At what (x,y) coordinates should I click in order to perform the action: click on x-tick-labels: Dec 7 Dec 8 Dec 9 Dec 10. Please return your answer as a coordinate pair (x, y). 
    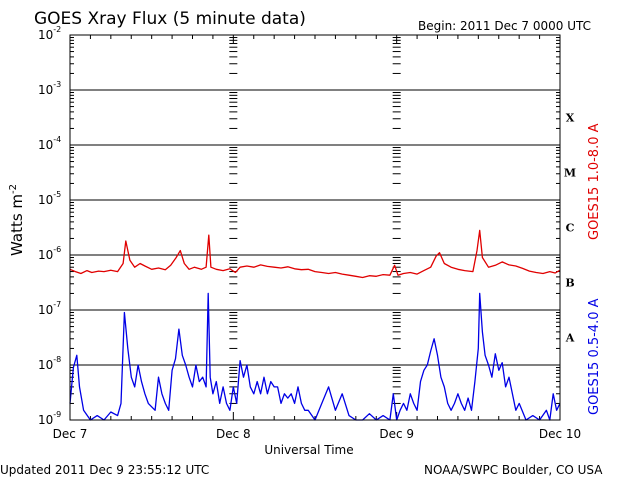
    Looking at the image, I should click on (317, 434).